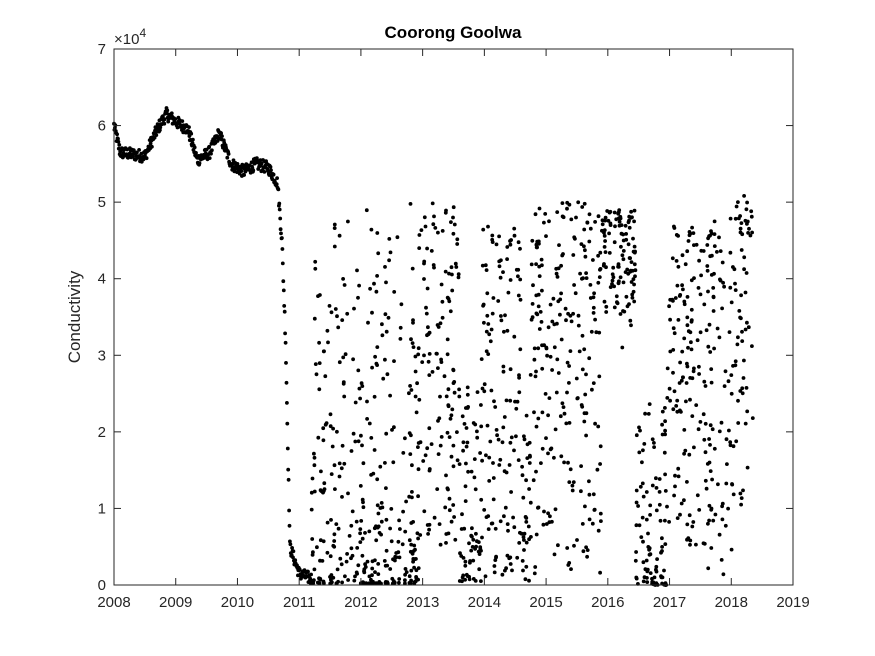 The width and height of the screenshot is (875, 656). Describe the element at coordinates (126, 39) in the screenshot. I see `y-exponent-base: ×10` at that location.